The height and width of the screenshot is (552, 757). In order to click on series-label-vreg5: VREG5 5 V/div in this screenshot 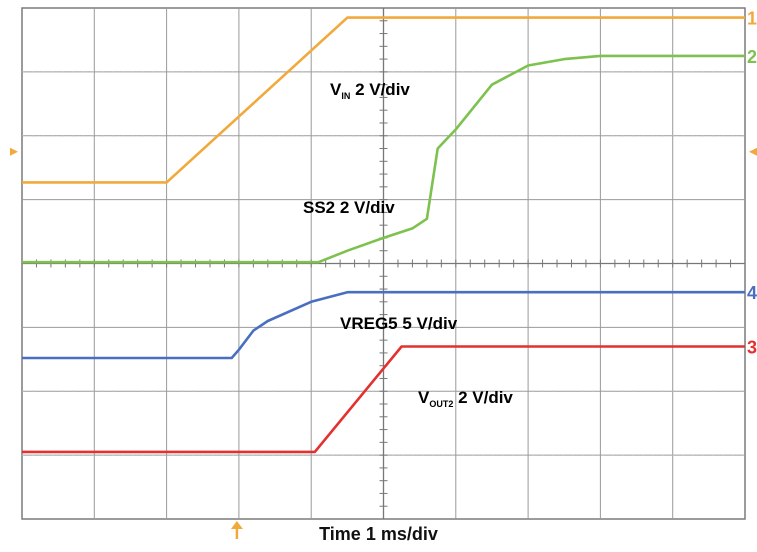, I will do `click(399, 323)`.